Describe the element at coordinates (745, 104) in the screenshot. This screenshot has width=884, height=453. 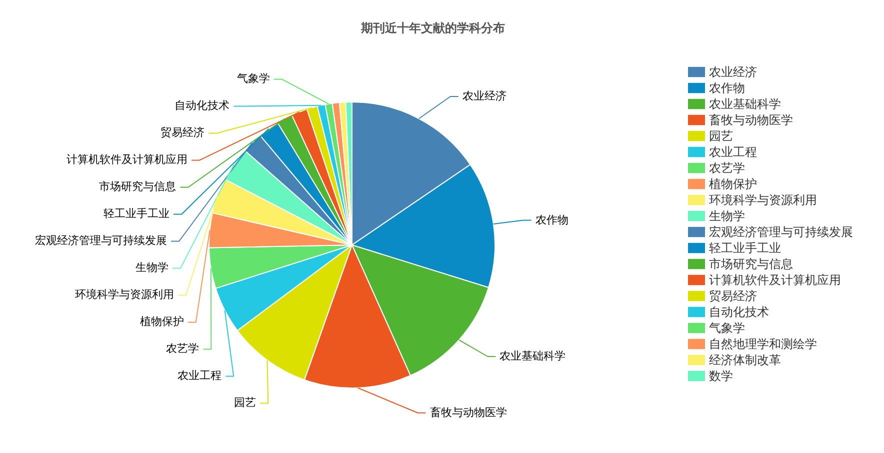
I see `legend-label: 农业基础科学` at that location.